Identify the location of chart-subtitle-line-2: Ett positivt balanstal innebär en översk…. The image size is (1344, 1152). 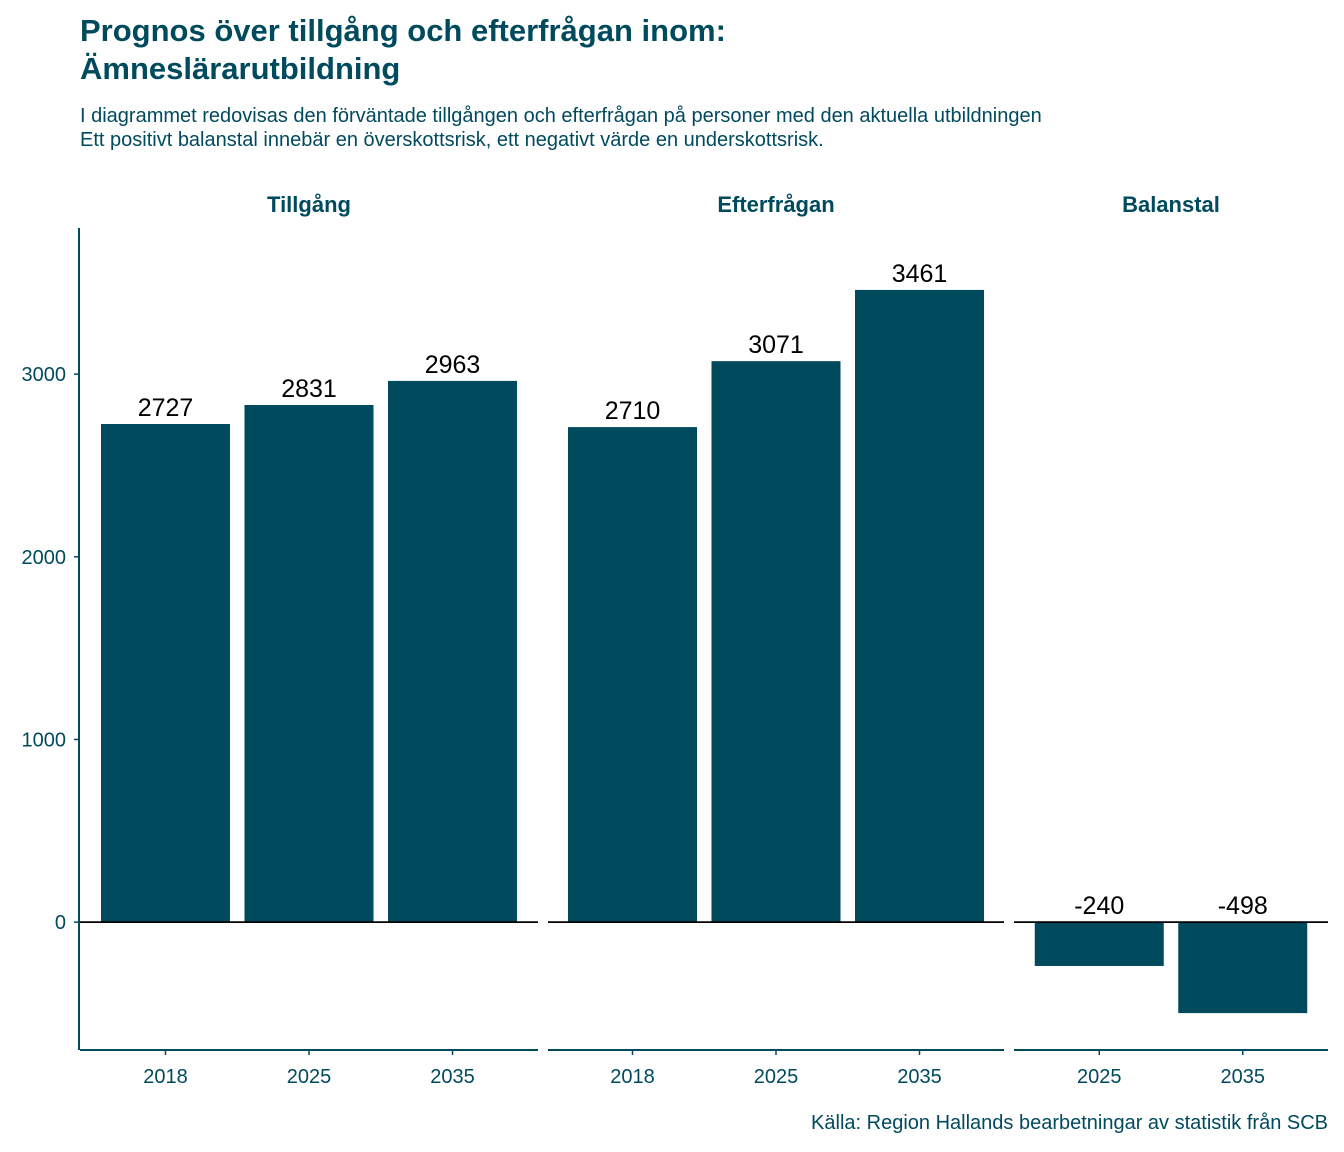
(452, 140).